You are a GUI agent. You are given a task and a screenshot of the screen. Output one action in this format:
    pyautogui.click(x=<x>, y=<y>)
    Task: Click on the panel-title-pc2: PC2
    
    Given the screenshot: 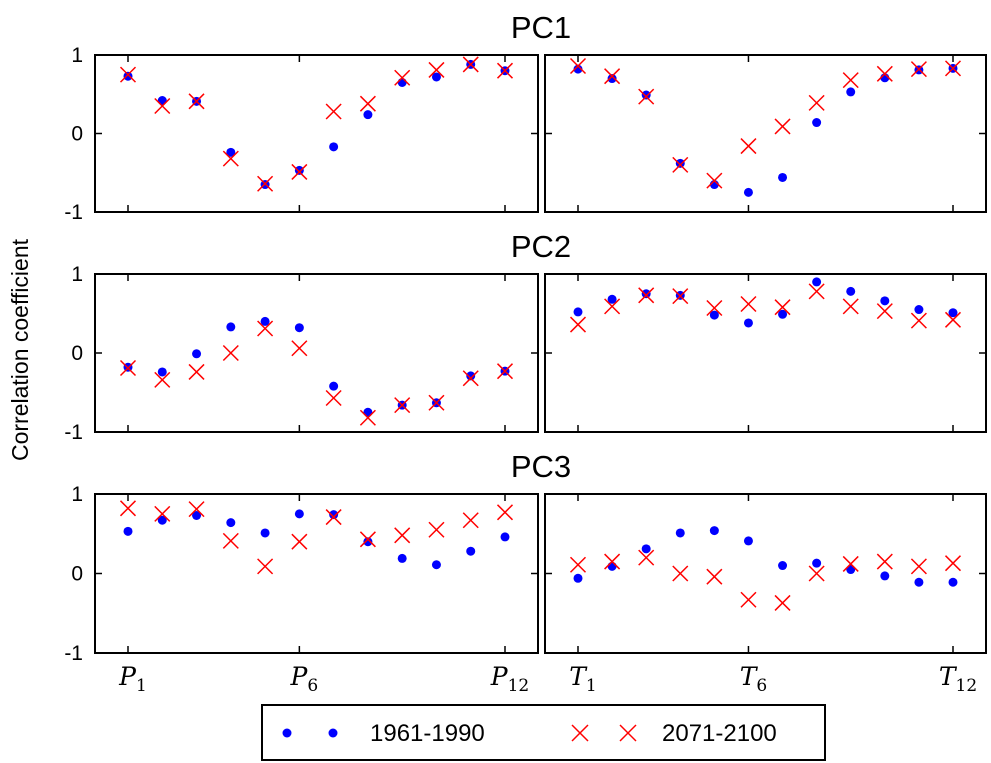 What is the action you would take?
    pyautogui.click(x=541, y=246)
    